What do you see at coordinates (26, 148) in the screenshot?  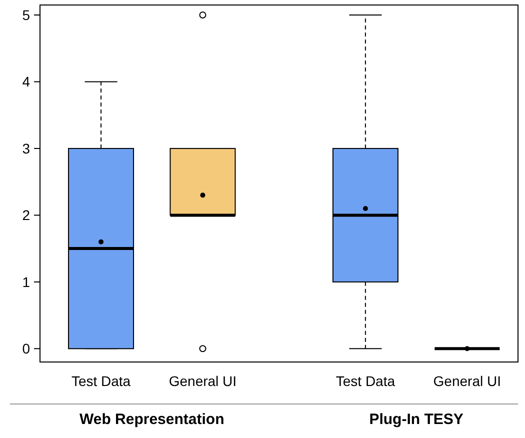 I see `y-tick-label: 3` at bounding box center [26, 148].